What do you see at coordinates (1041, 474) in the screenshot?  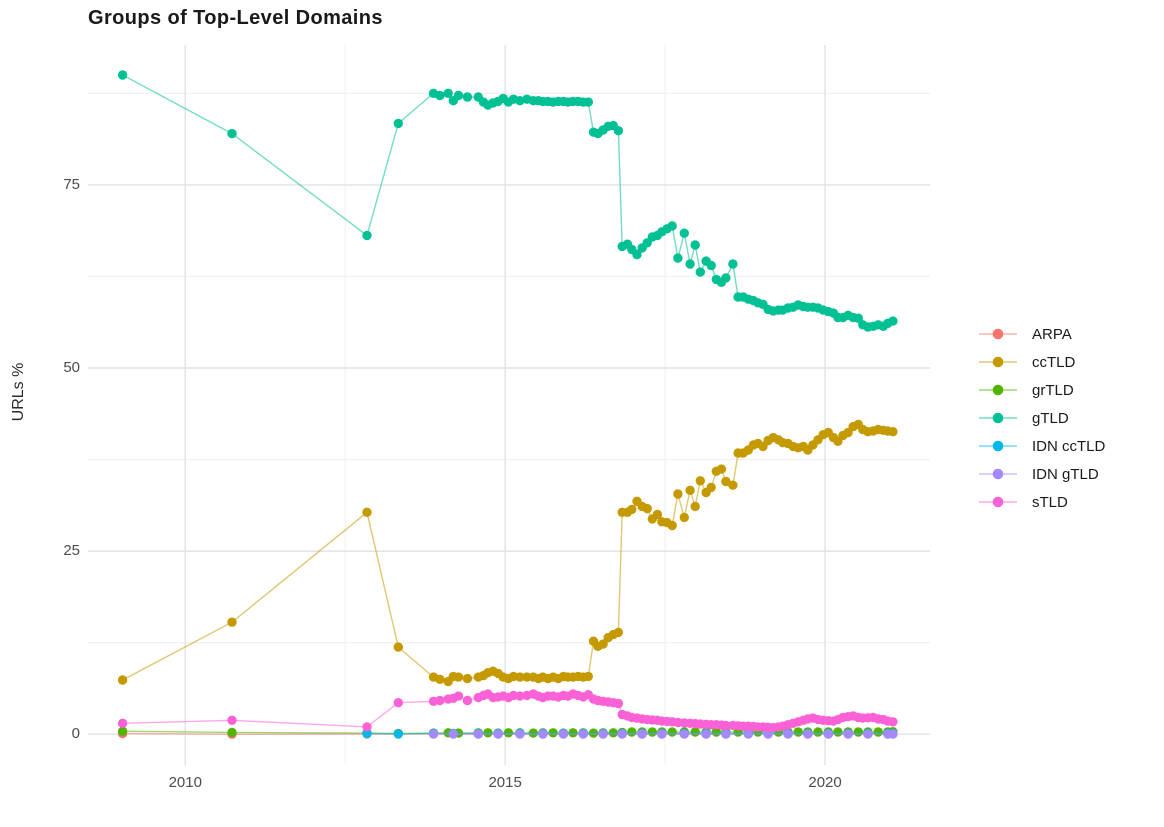 I see `legend-item-idn-gtld: IDN gTLD` at bounding box center [1041, 474].